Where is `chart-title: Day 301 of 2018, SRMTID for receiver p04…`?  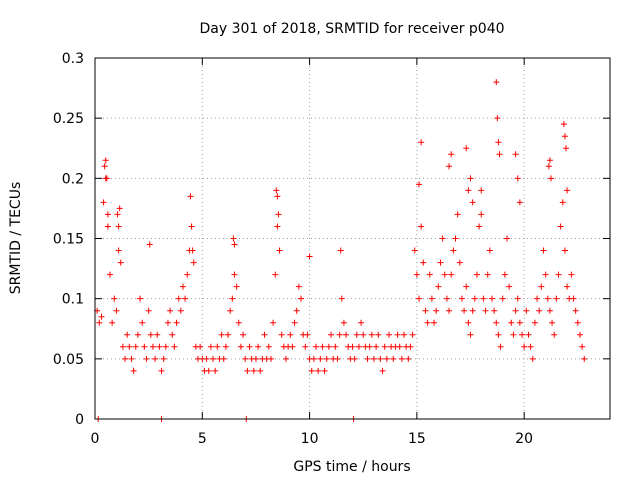
chart-title: Day 301 of 2018, SRMTID for receiver p04… is located at coordinates (351, 29).